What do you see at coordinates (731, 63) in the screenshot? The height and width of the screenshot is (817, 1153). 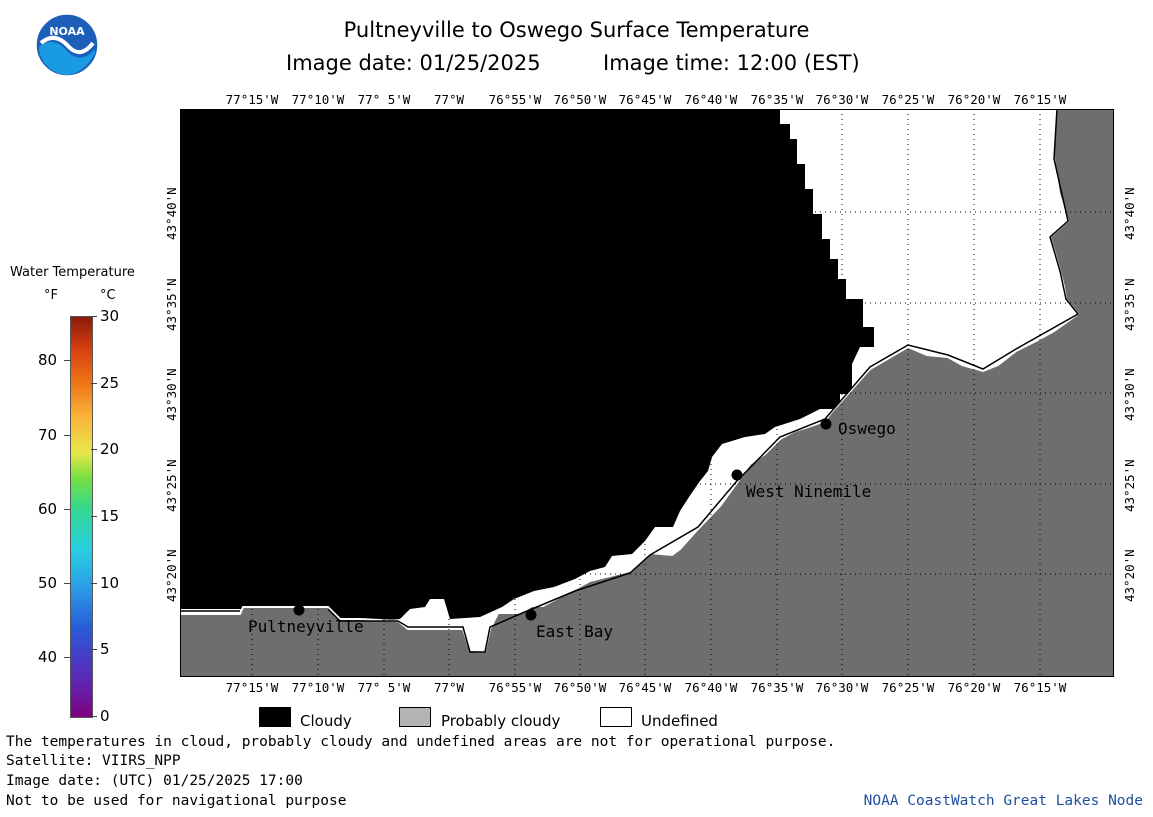 I see `image-time: Image time: 12:00 (EST)` at bounding box center [731, 63].